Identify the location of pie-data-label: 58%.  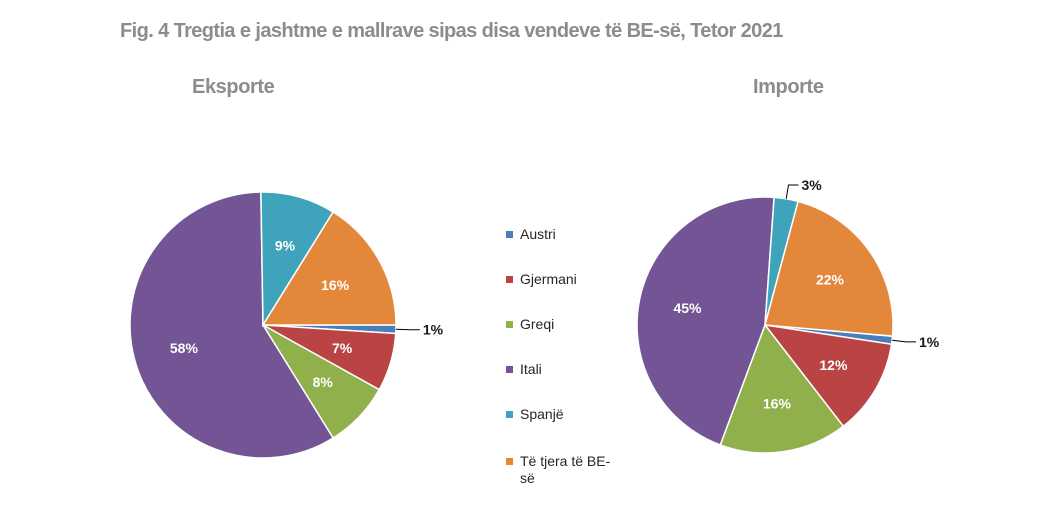
(184, 348).